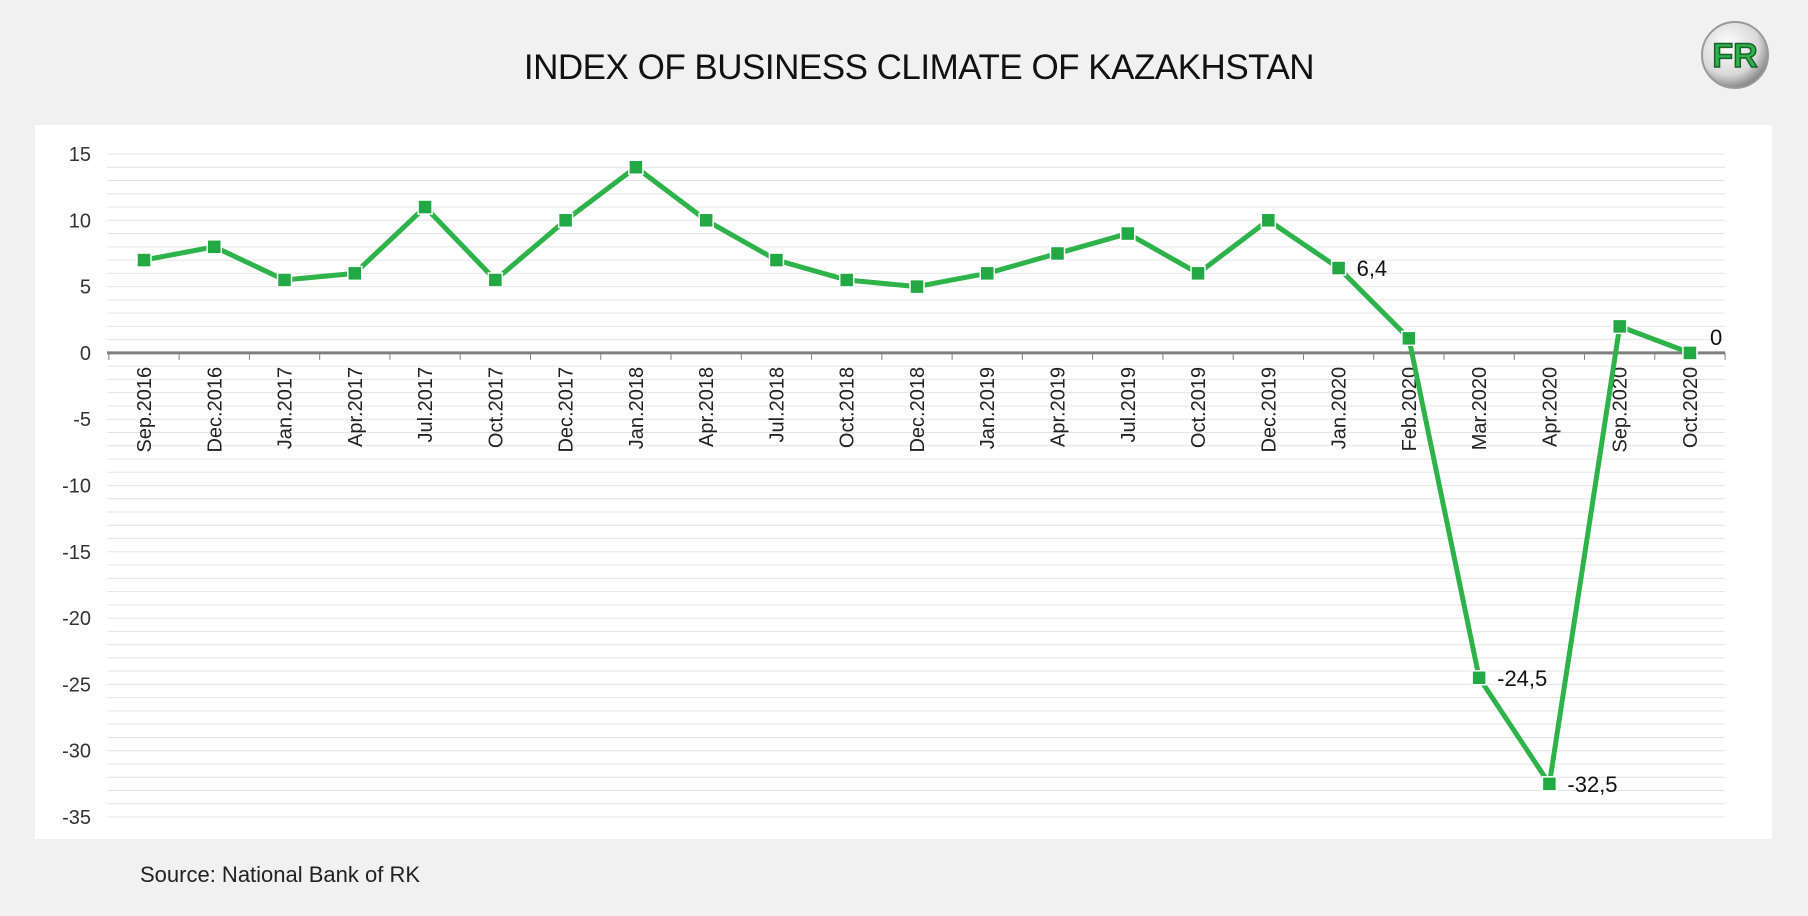 The height and width of the screenshot is (916, 1808). I want to click on y-tick-label: -5, so click(82, 420).